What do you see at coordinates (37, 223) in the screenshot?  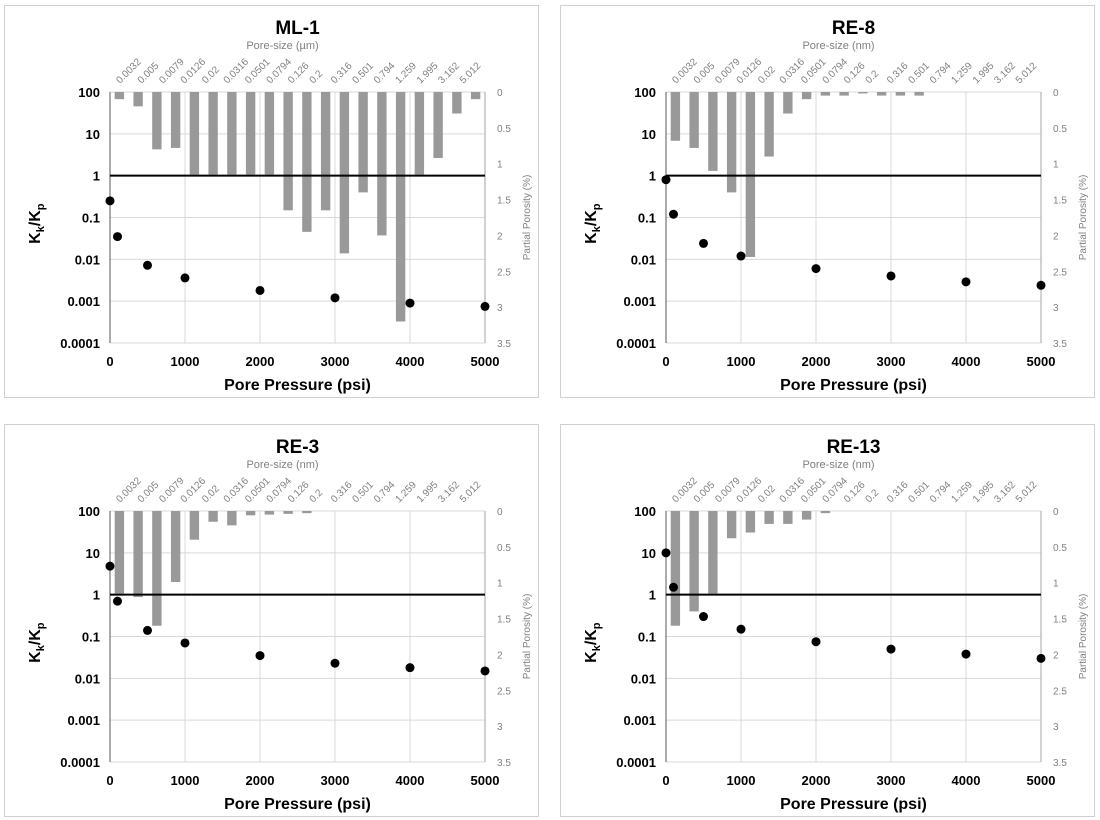 I see `y-axis-label: Kk/Kp` at bounding box center [37, 223].